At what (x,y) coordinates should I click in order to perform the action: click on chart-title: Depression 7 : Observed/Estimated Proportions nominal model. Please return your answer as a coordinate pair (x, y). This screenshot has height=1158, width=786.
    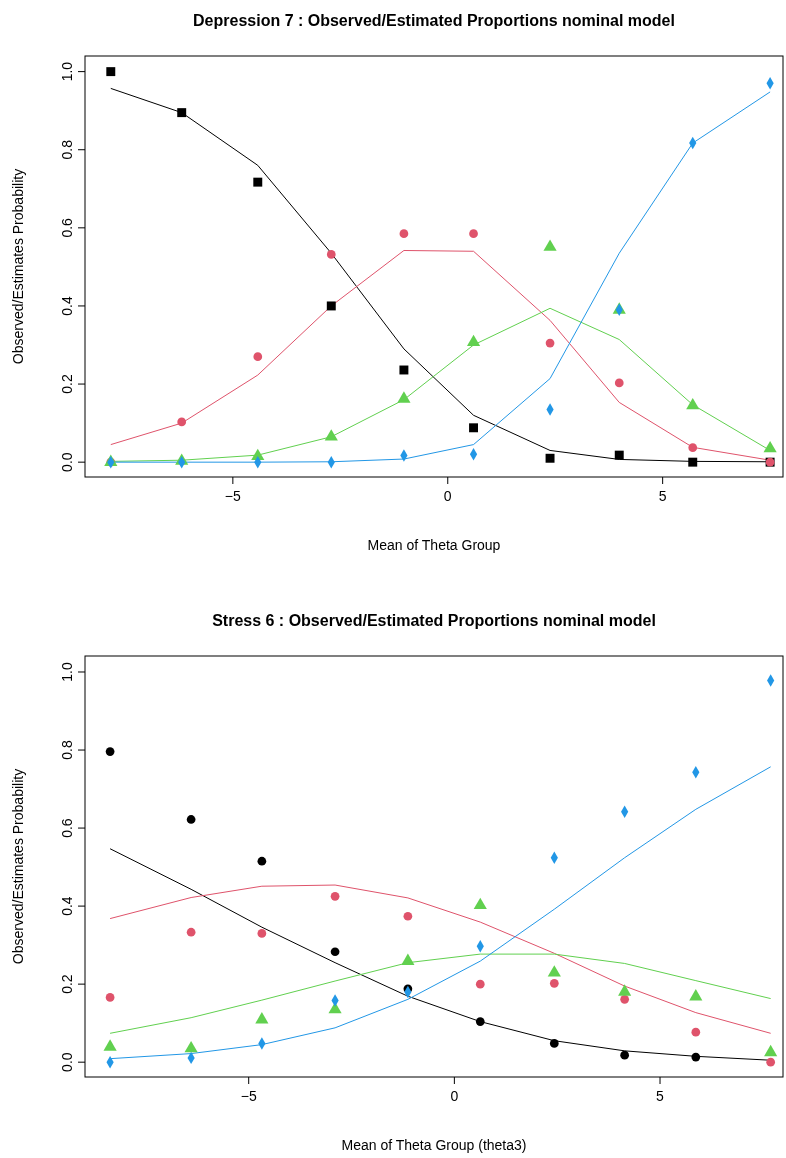
    Looking at the image, I should click on (434, 20).